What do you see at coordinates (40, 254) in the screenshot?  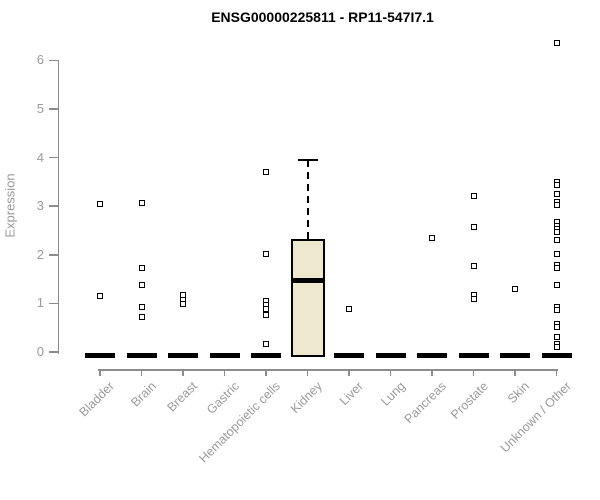 I see `y-tick-label: 2` at bounding box center [40, 254].